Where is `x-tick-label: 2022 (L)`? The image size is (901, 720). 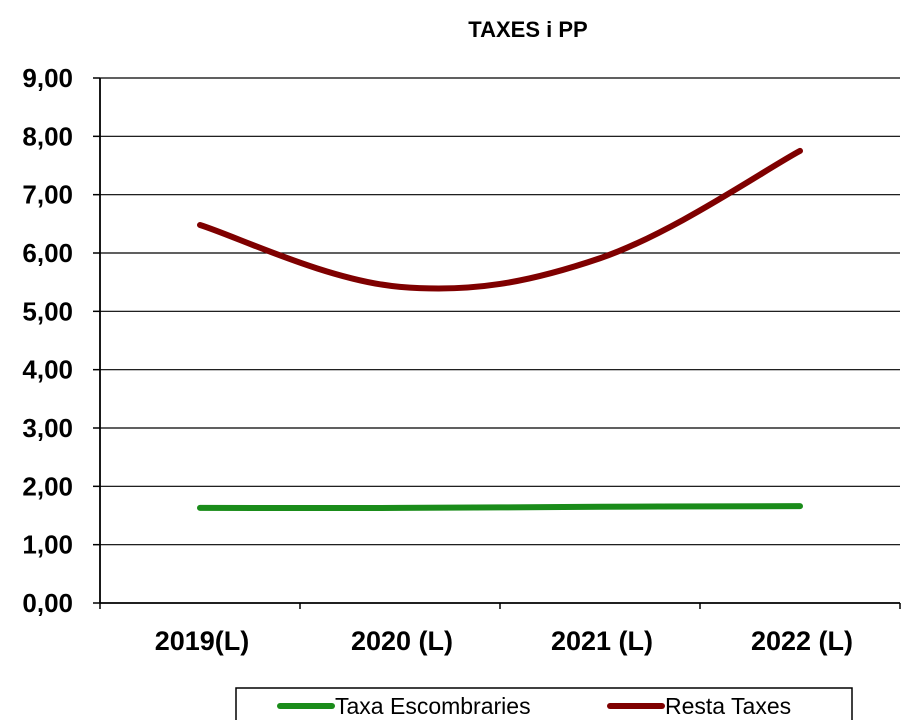 x-tick-label: 2022 (L) is located at coordinates (802, 641).